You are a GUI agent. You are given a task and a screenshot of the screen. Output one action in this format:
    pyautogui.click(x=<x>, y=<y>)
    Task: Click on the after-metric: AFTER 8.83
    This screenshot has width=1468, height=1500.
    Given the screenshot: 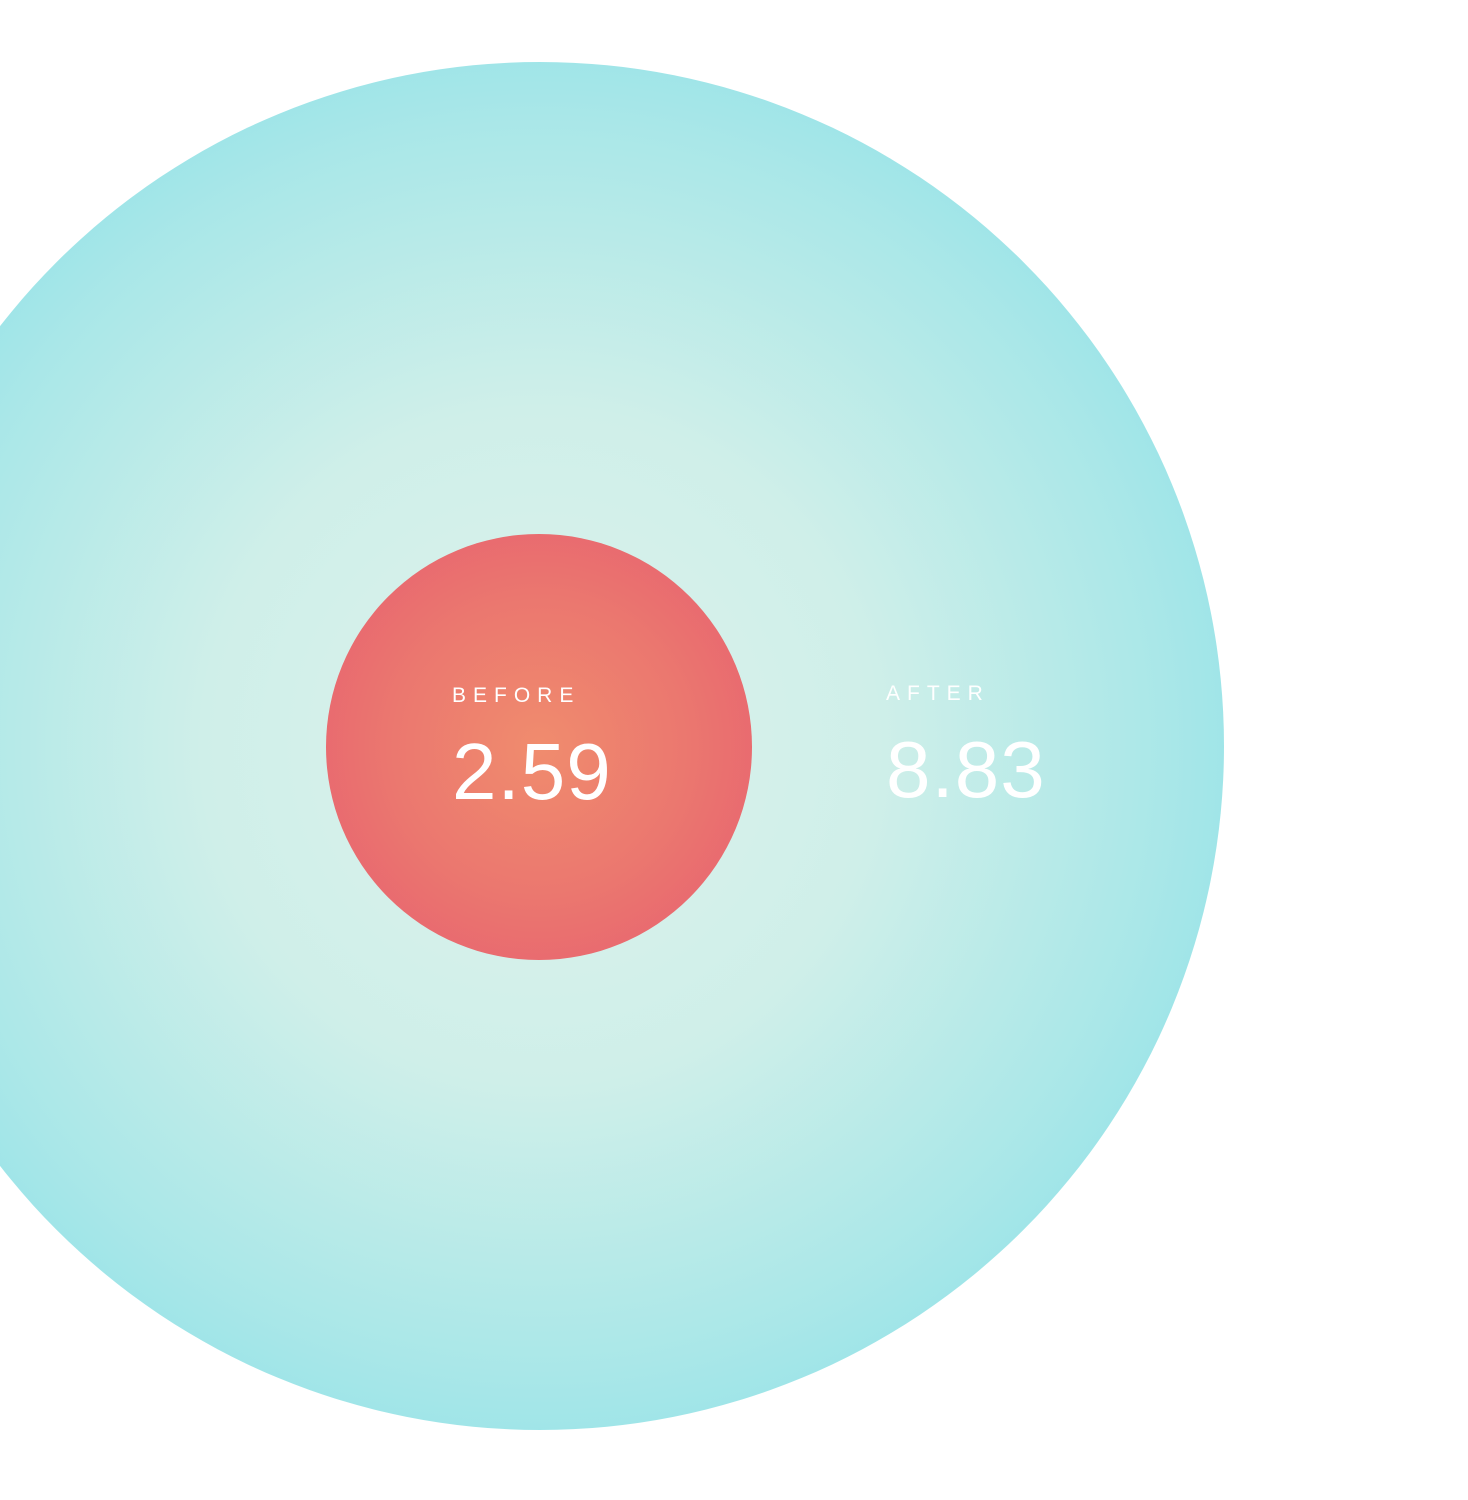 What is the action you would take?
    pyautogui.click(x=966, y=746)
    